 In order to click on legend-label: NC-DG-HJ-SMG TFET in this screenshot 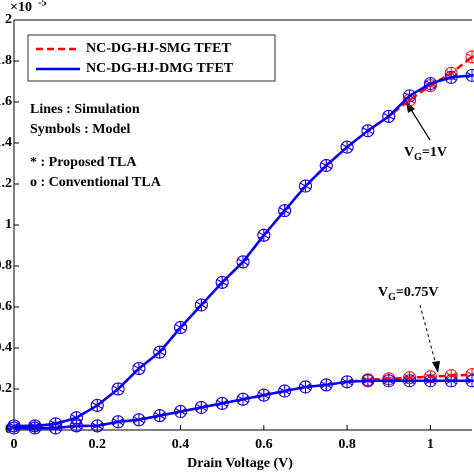, I will do `click(158, 48)`.